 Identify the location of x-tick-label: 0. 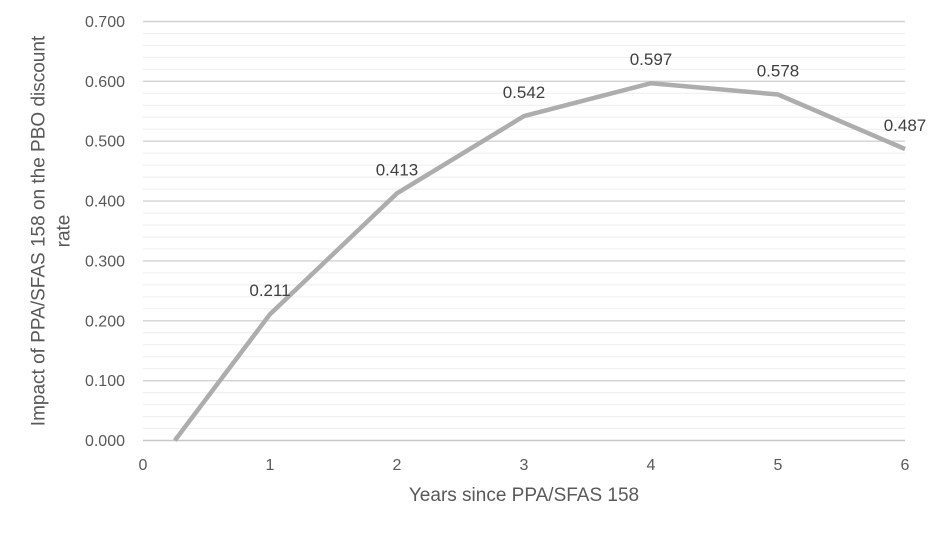
(143, 465).